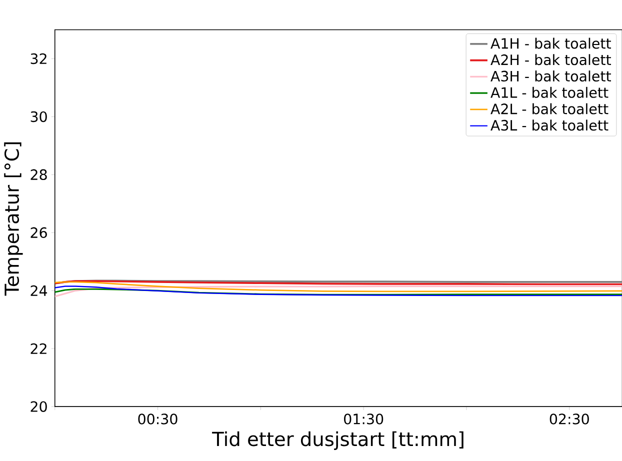 The height and width of the screenshot is (461, 622). I want to click on y-tick-label: 30, so click(38, 116).